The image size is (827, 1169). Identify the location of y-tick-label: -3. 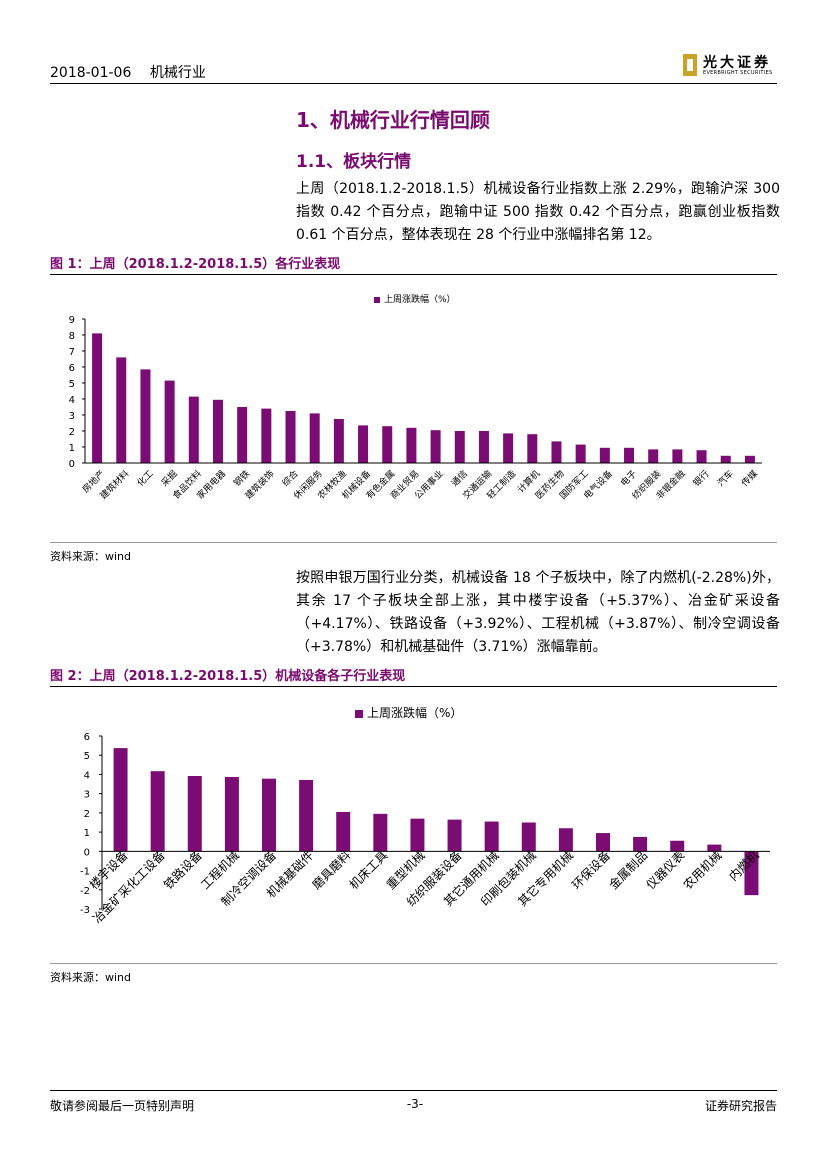
(85, 910).